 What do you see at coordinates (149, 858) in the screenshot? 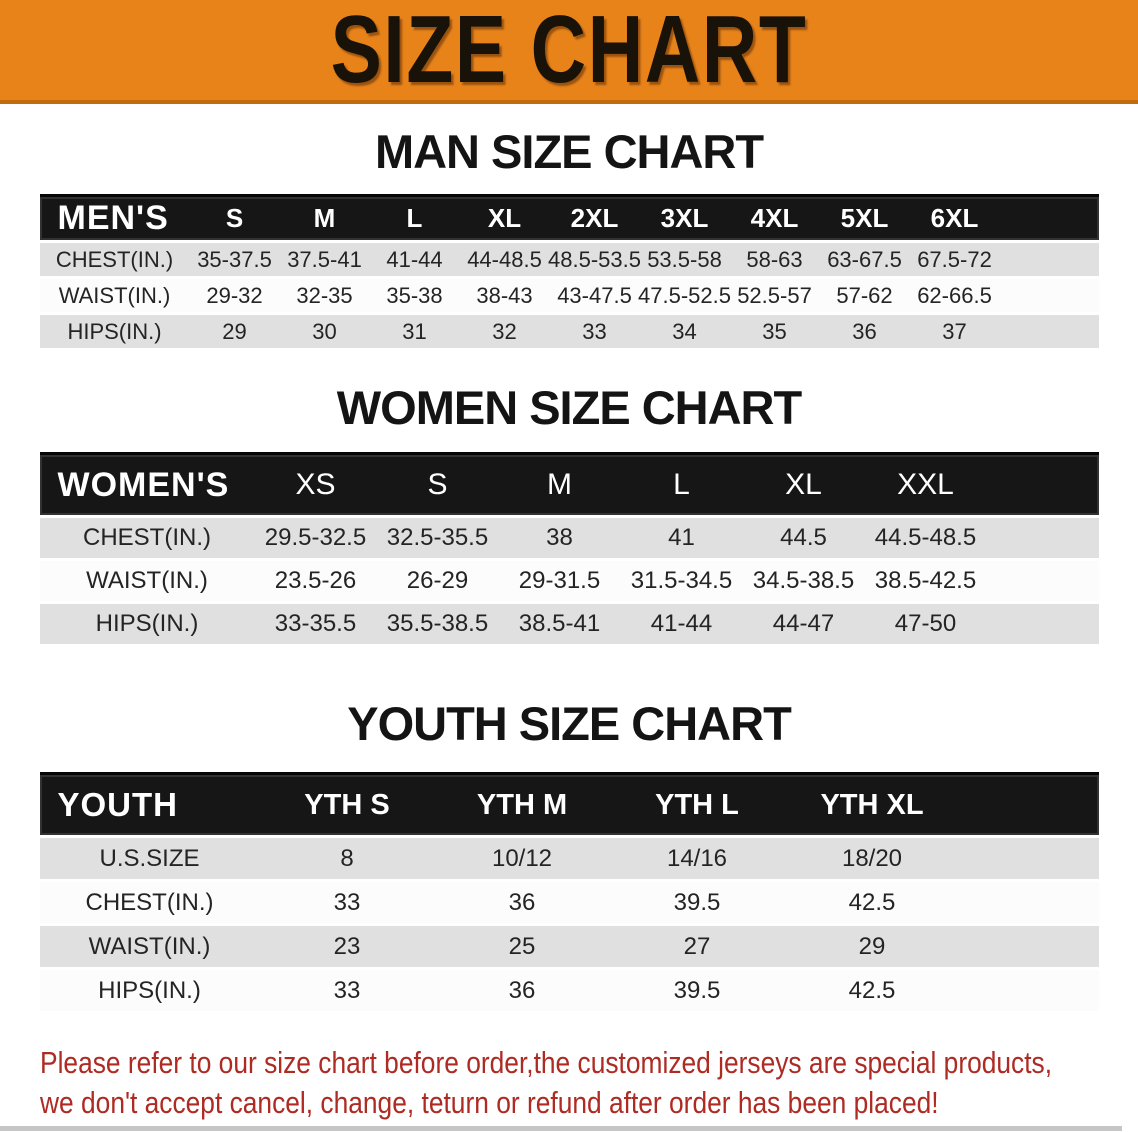
I see `measurement-label: U.S.SIZE` at bounding box center [149, 858].